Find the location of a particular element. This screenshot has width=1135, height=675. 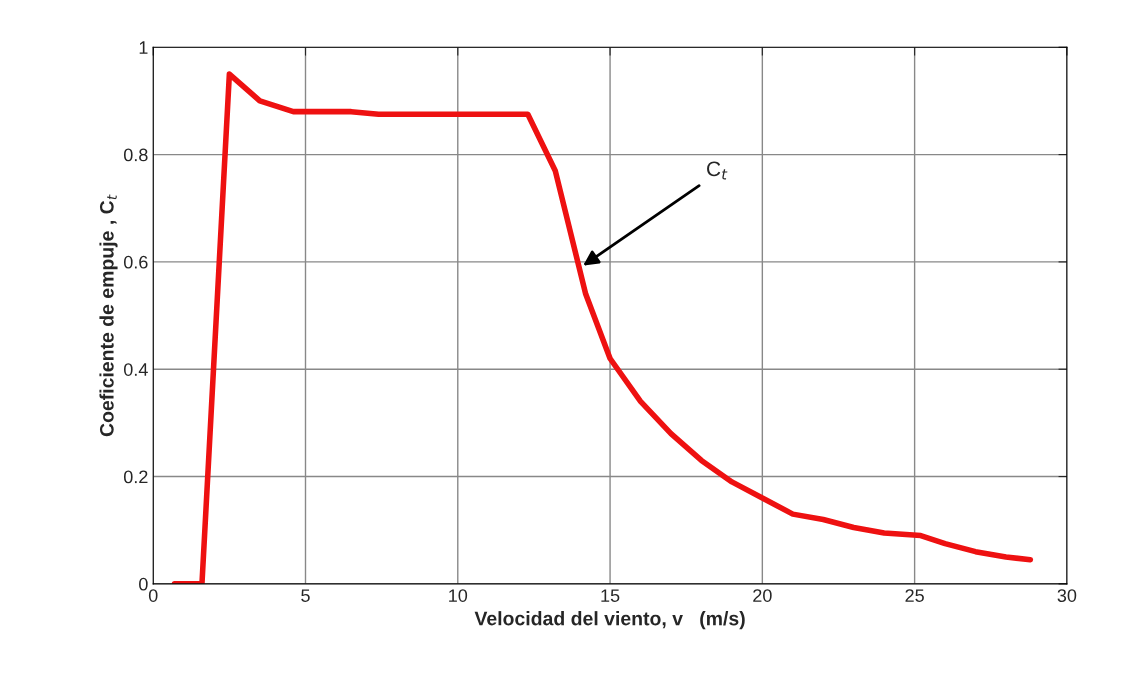

y-tick-label: 0.6 is located at coordinates (135, 262).